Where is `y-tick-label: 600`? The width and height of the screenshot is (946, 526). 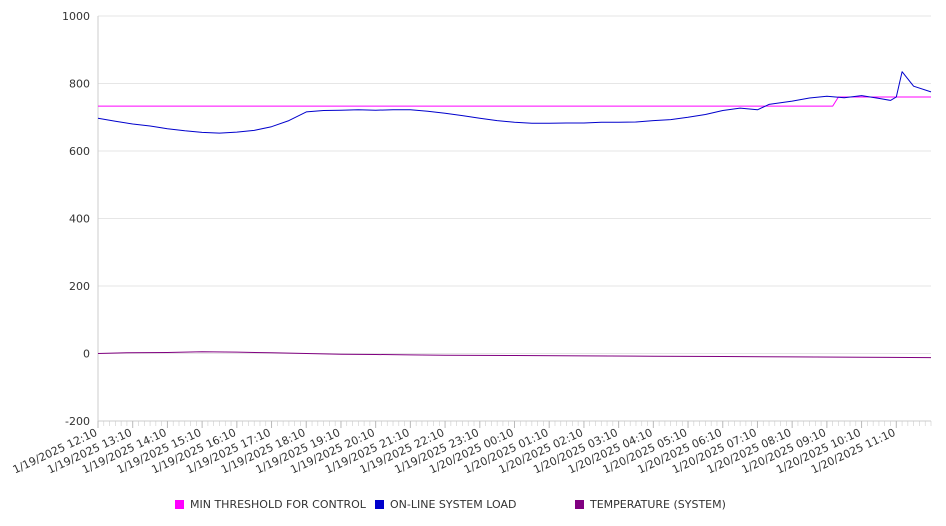
y-tick-label: 600 is located at coordinates (79, 151).